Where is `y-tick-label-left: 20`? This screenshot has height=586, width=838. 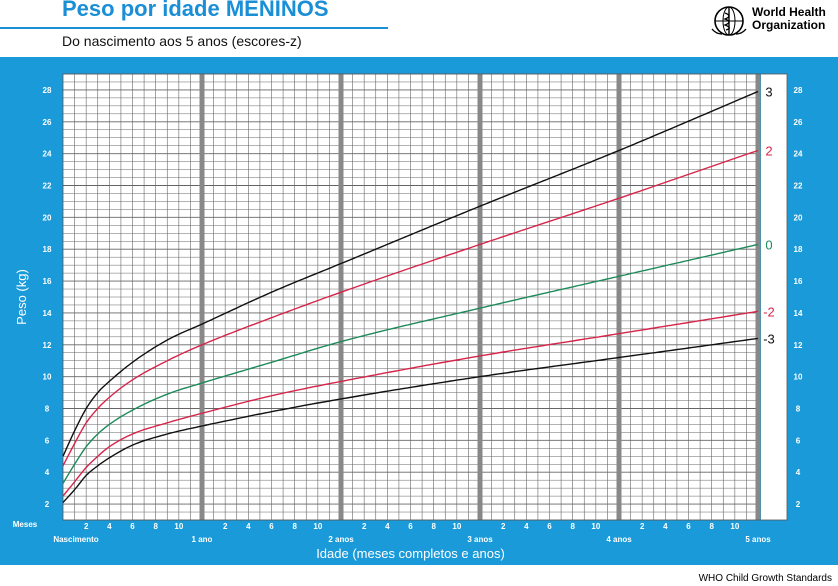
y-tick-label-left: 20 is located at coordinates (47, 217).